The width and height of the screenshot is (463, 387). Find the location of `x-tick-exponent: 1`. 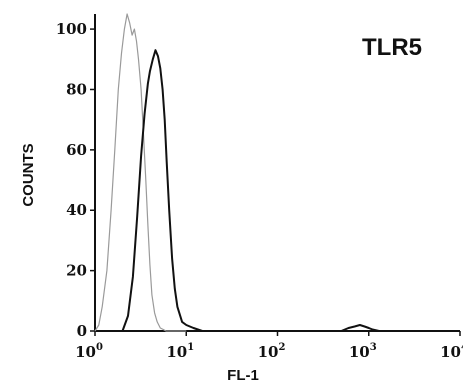

x-tick-exponent: 1 is located at coordinates (190, 347).